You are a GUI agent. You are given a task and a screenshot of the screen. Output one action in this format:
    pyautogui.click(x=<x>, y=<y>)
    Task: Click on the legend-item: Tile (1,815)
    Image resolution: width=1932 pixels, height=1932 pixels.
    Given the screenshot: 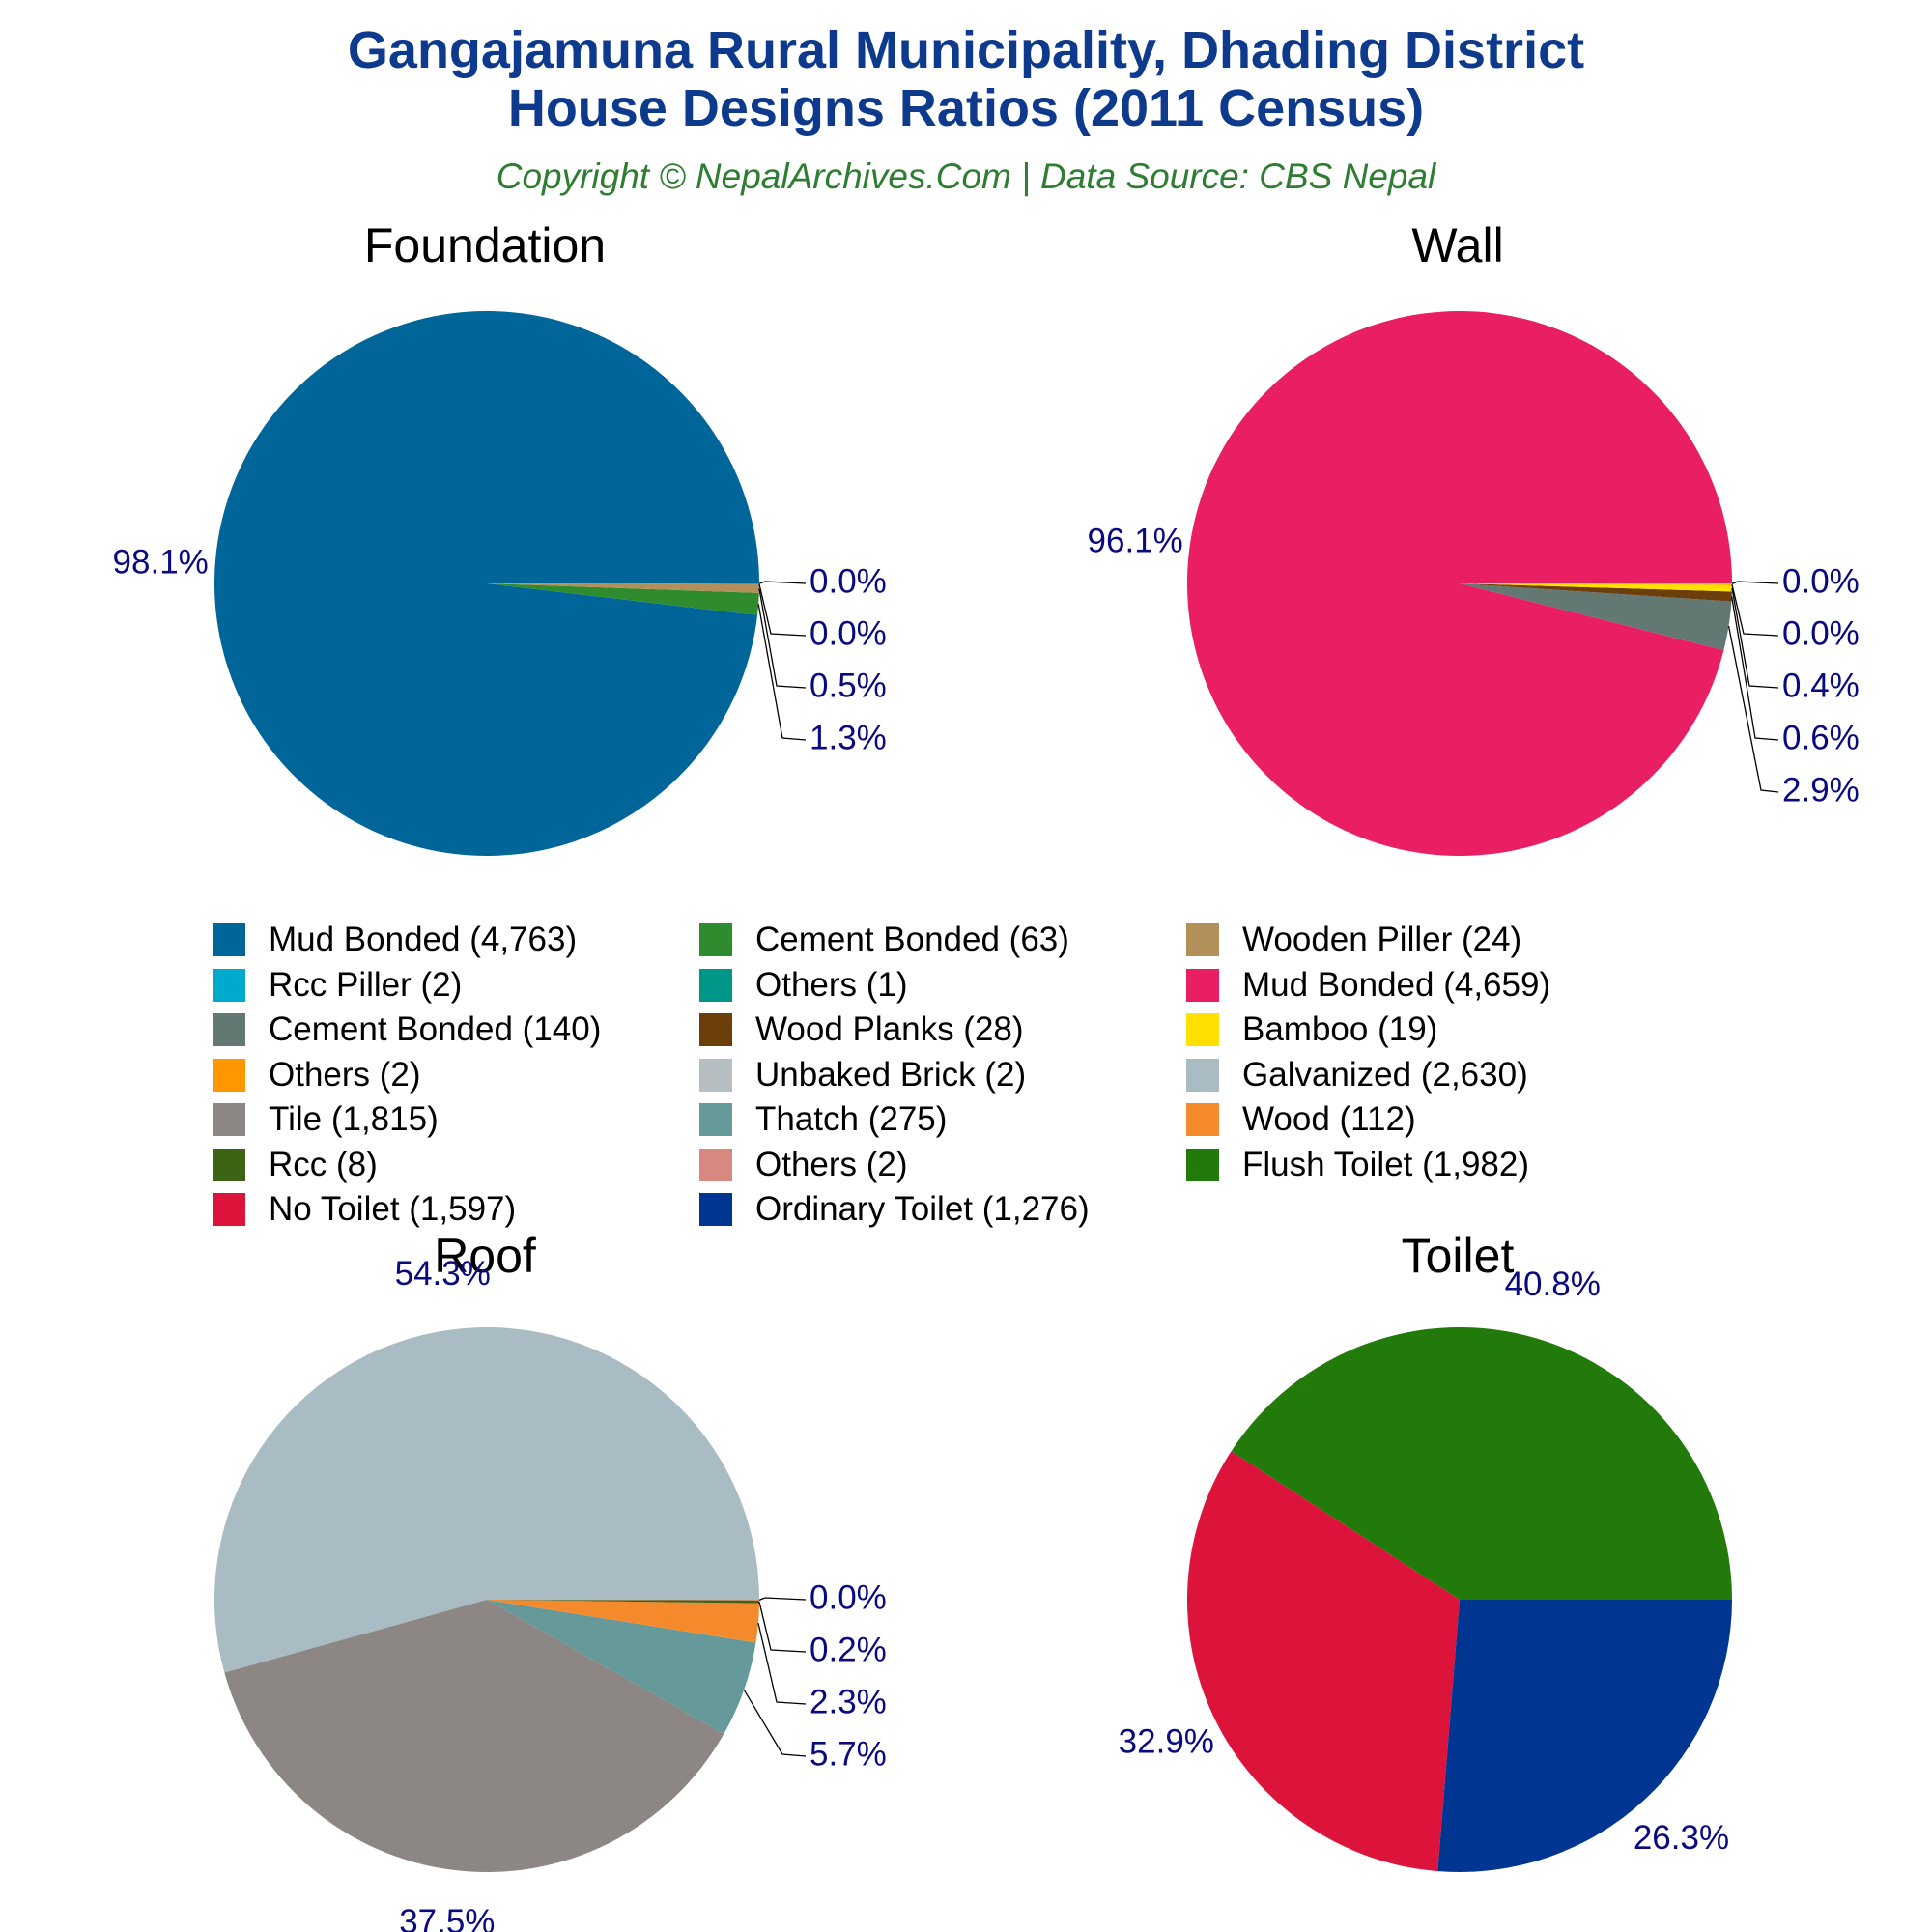 What is the action you would take?
    pyautogui.click(x=326, y=1119)
    